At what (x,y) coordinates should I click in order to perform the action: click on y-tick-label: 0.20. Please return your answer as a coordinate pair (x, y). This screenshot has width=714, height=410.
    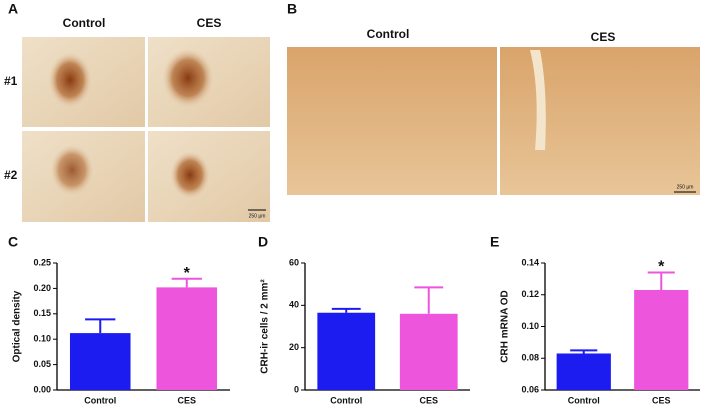
    Looking at the image, I should click on (42, 288).